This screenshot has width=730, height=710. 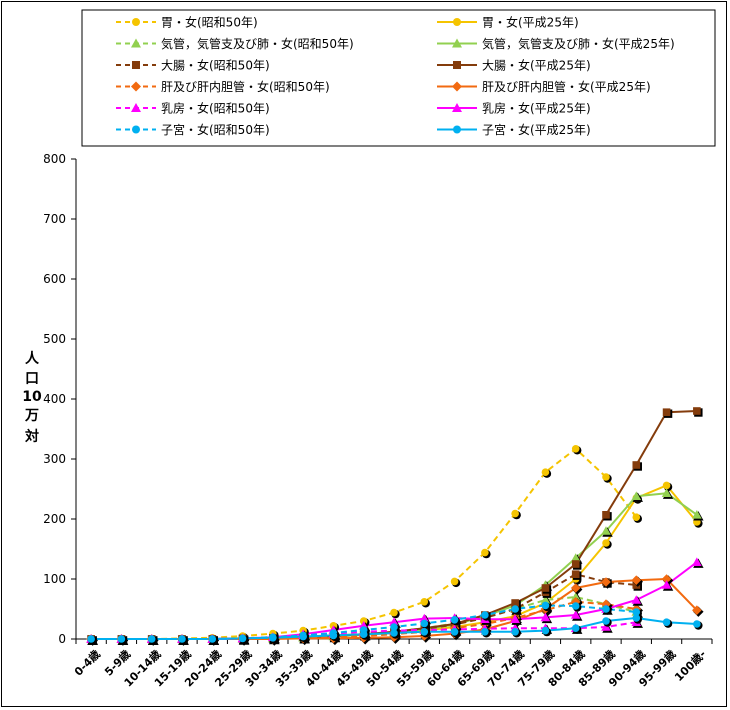 I want to click on legend-label: 大腸・女(昭和50年), so click(x=215, y=65).